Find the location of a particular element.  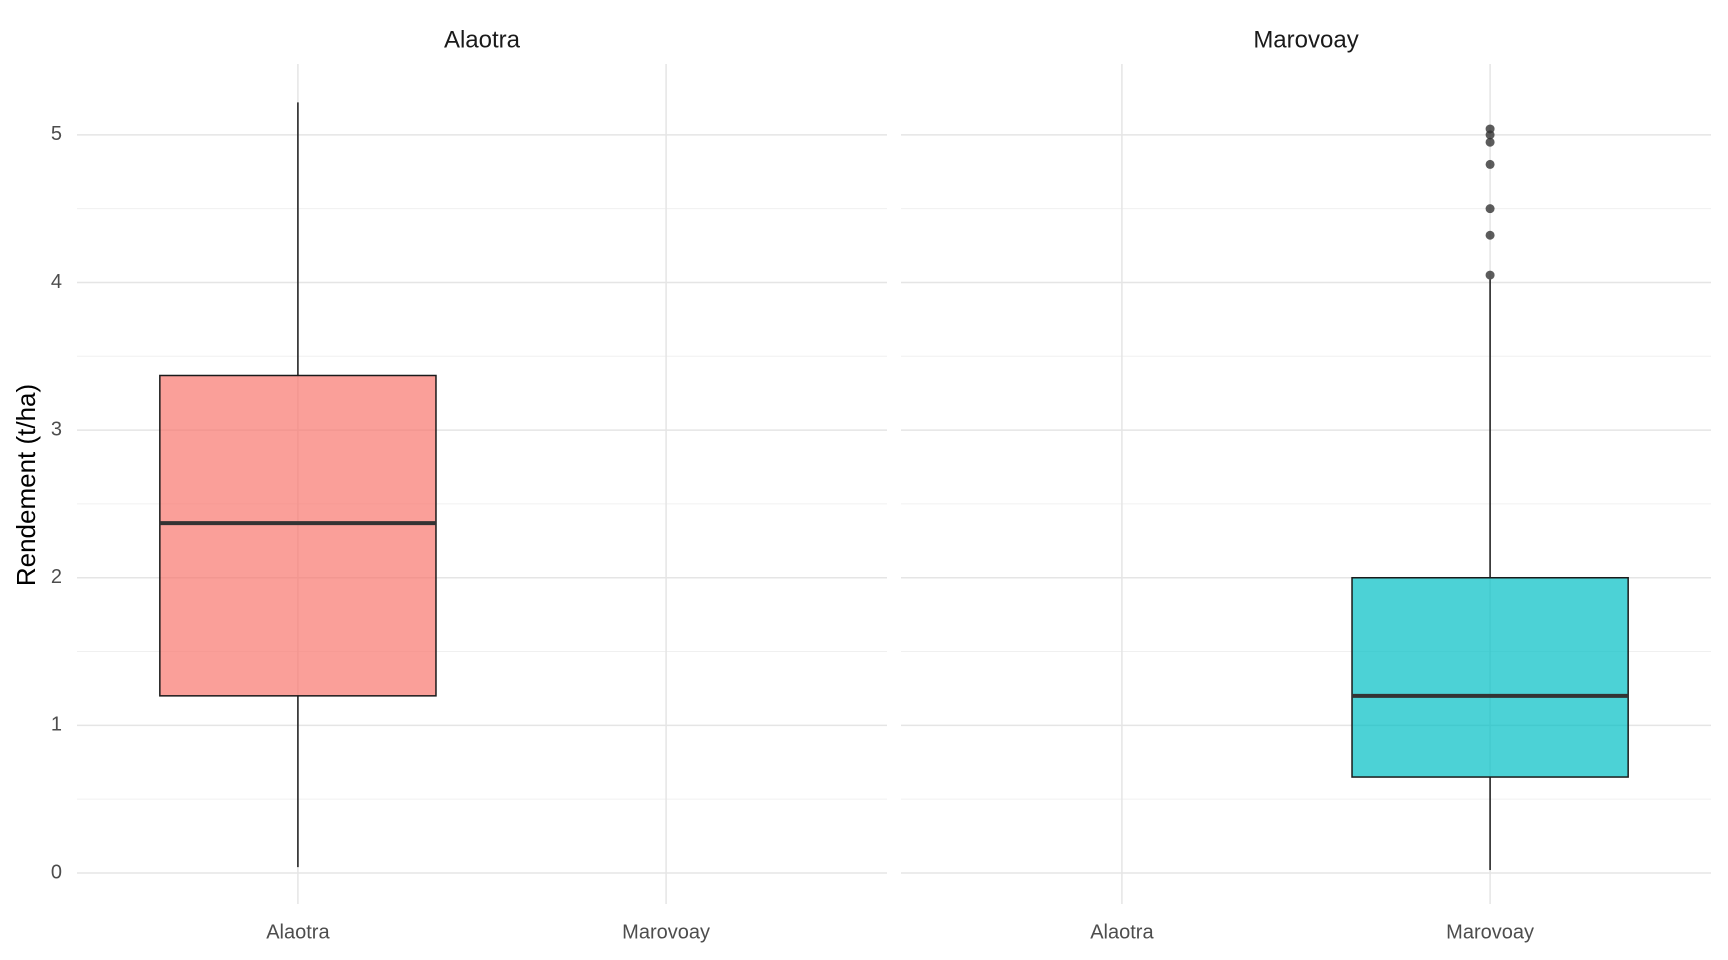

y-axis-label: Rendement (t/ha) is located at coordinates (26, 485).